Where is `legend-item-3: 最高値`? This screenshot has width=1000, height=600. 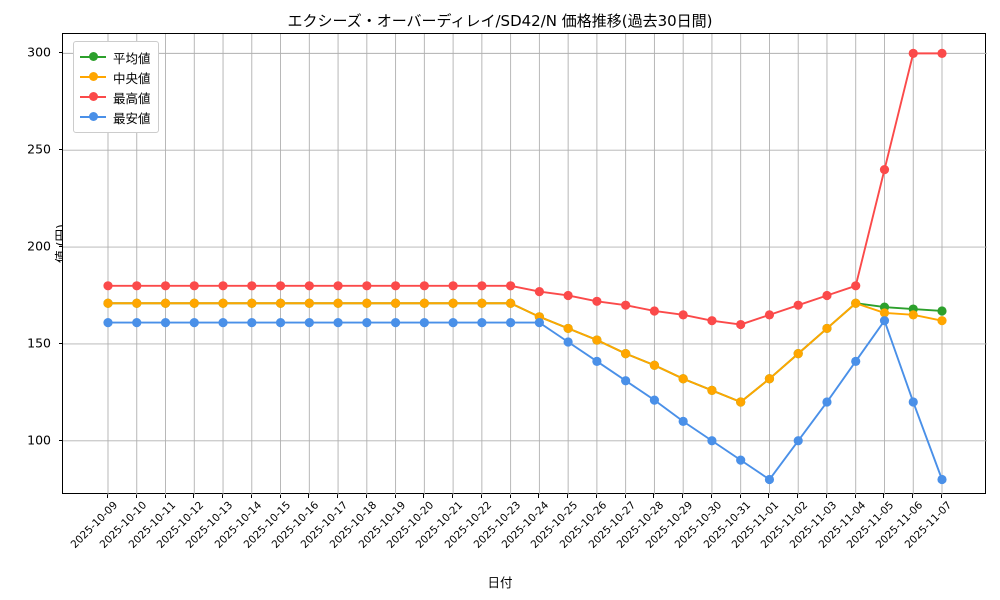 legend-item-3: 最高値 is located at coordinates (115, 97).